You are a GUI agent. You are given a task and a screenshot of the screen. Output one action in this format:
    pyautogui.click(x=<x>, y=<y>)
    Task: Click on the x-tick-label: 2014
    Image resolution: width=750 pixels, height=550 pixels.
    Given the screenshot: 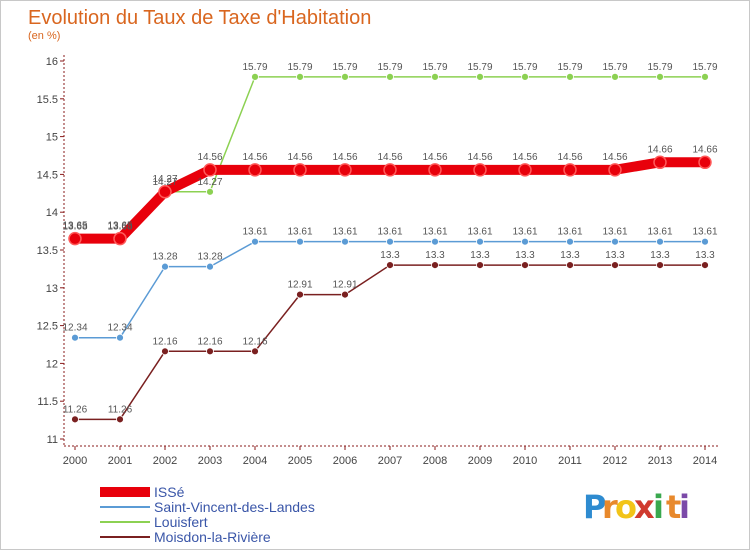 What is the action you would take?
    pyautogui.click(x=705, y=461)
    